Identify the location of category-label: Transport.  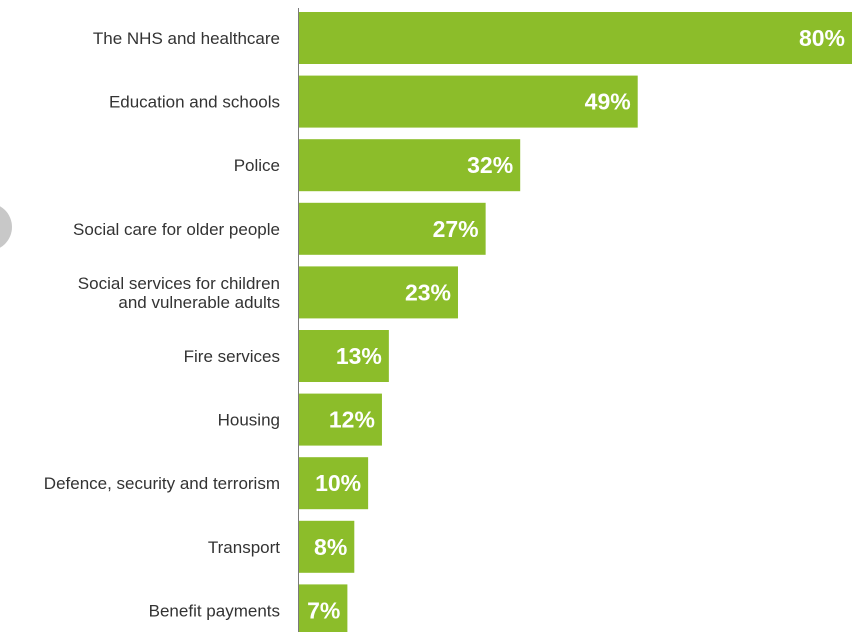
(244, 547).